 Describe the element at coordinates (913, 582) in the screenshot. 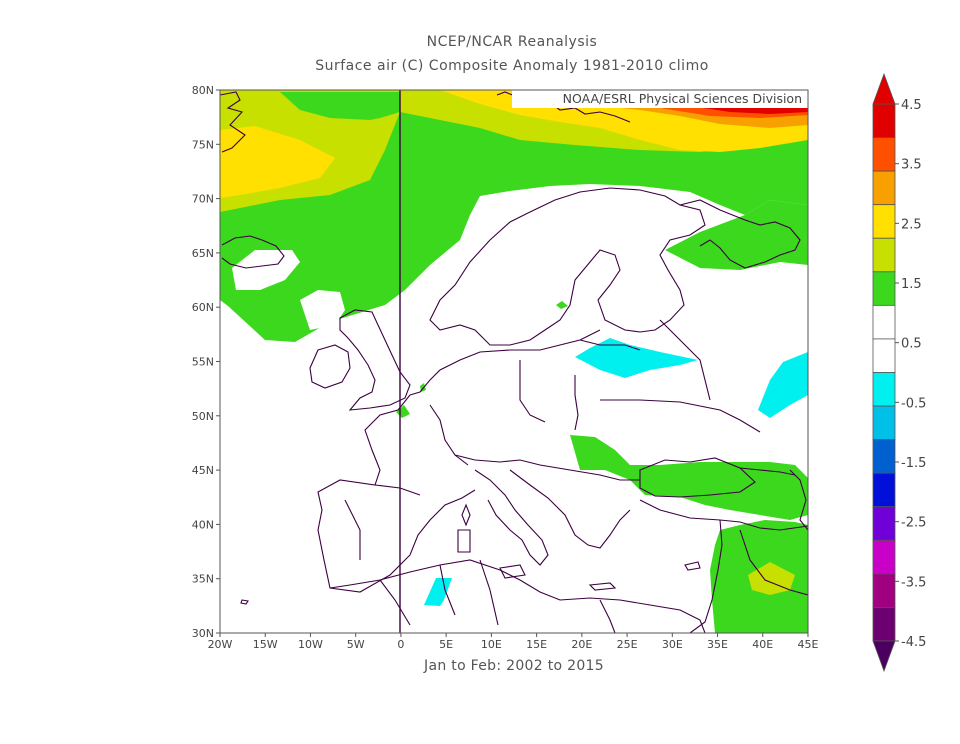

I see `colorbar-label: -3.5` at that location.